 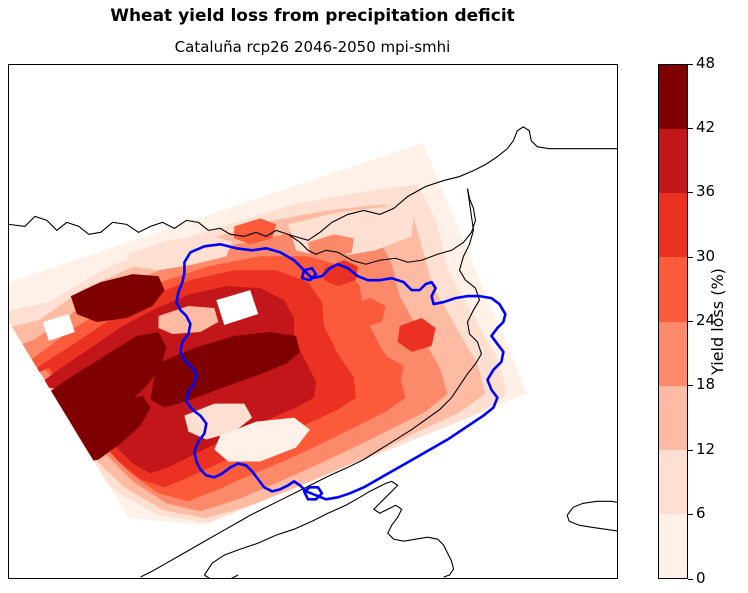 What do you see at coordinates (221, 576) in the screenshot?
I see `island-mallorca-south` at bounding box center [221, 576].